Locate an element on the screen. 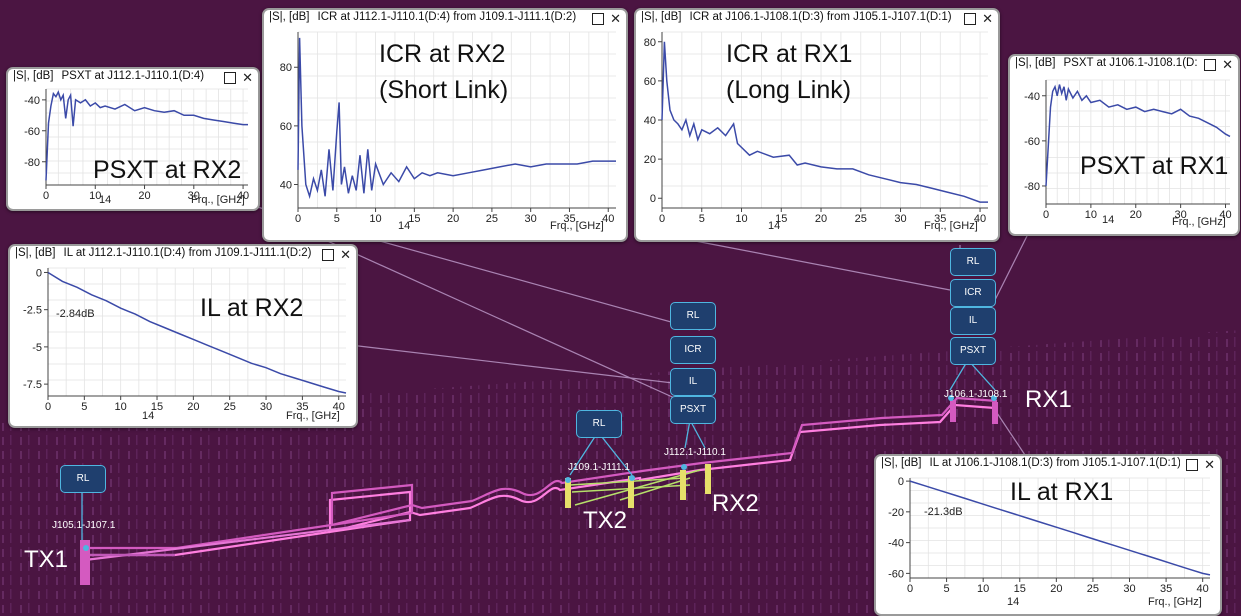 The image size is (1241, 616). chart-icr-rx2: 0 5 10 15 20 25 30 35 40 40 60 80 is located at coordinates (448, 128).